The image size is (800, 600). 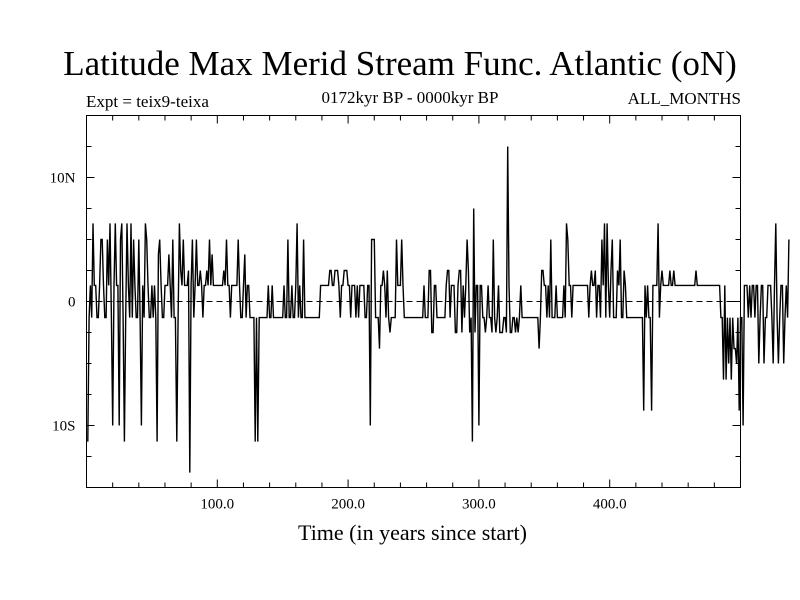 What do you see at coordinates (412, 532) in the screenshot?
I see `x-axis-label: Time (in years since start)` at bounding box center [412, 532].